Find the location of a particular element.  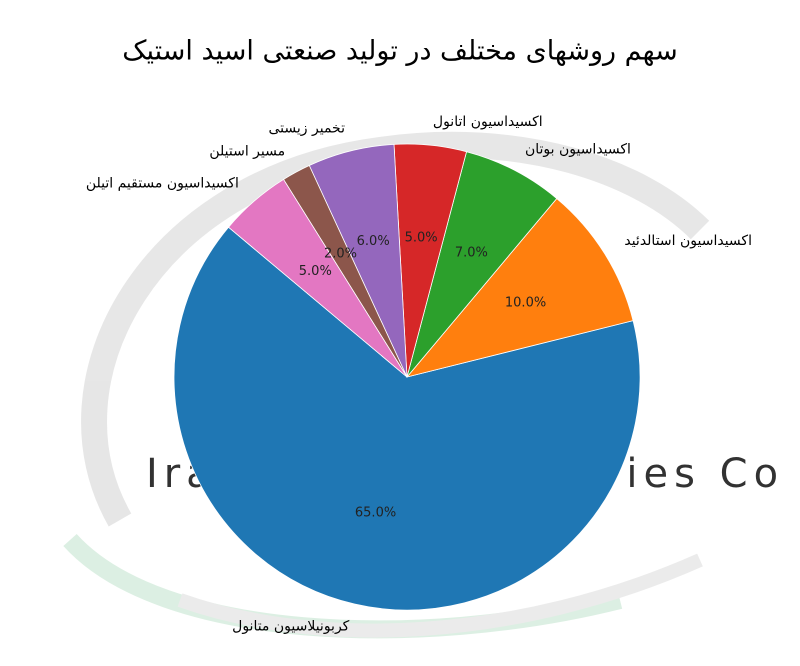

pct-label: 7.0% is located at coordinates (471, 252).